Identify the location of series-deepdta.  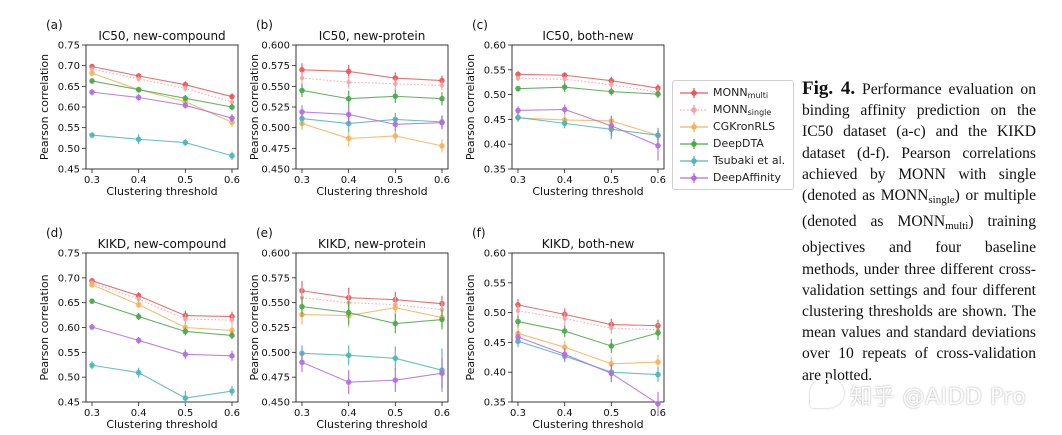
(372, 95).